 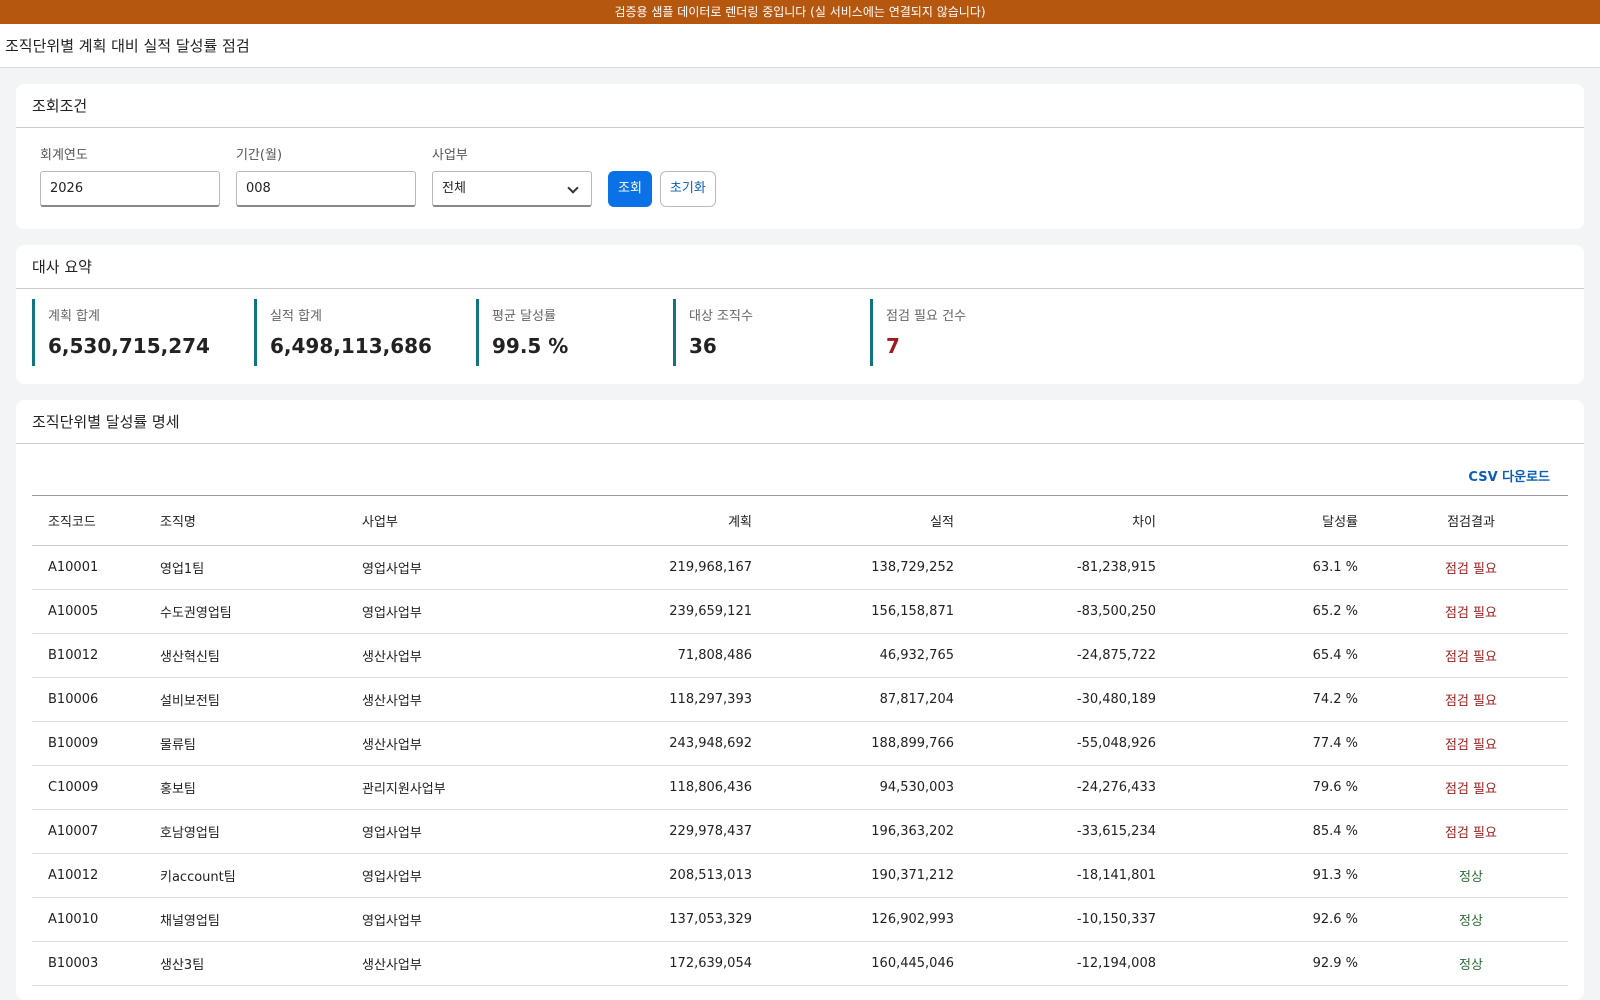 I want to click on panel-title: 조회조건, so click(x=800, y=106).